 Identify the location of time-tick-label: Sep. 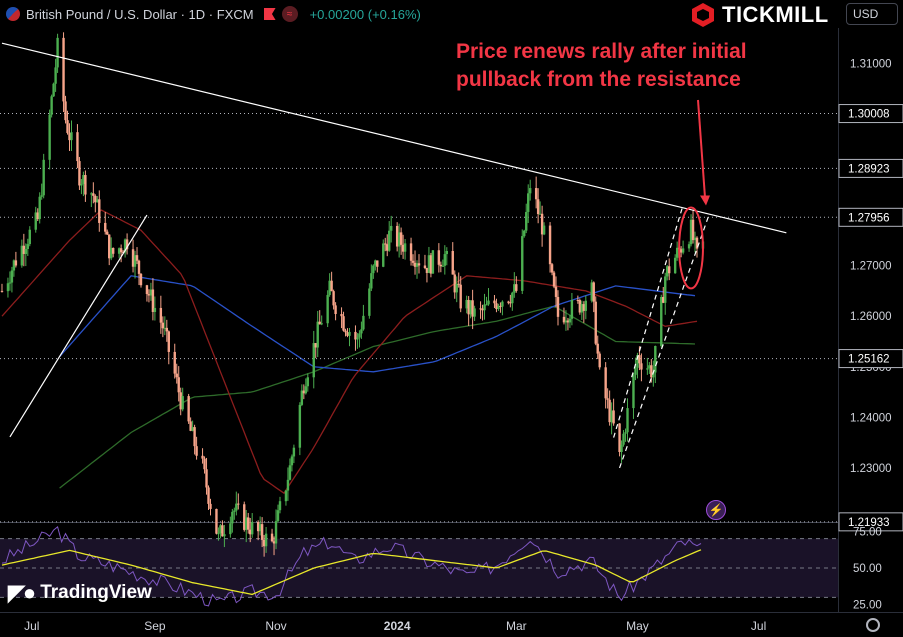
(155, 626).